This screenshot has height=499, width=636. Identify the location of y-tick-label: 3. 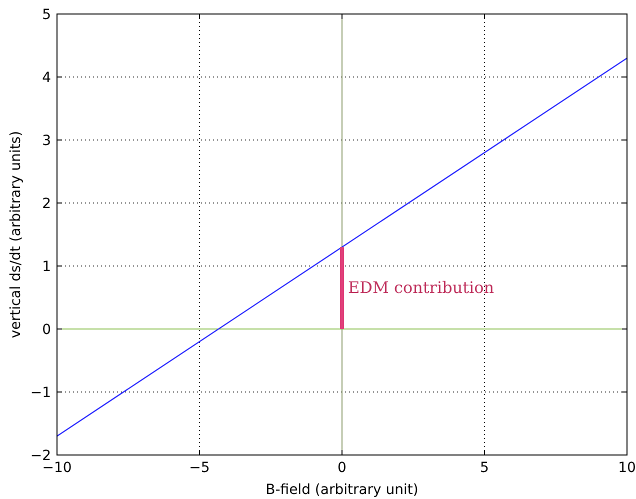
(46, 141).